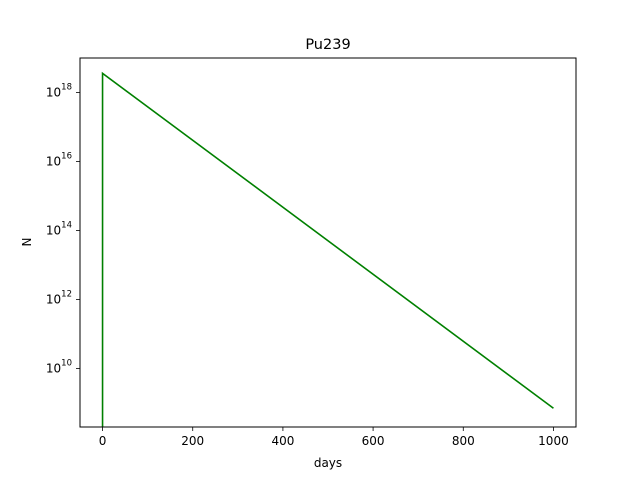  What do you see at coordinates (59, 366) in the screenshot?
I see `y-tick-label: 1010` at bounding box center [59, 366].